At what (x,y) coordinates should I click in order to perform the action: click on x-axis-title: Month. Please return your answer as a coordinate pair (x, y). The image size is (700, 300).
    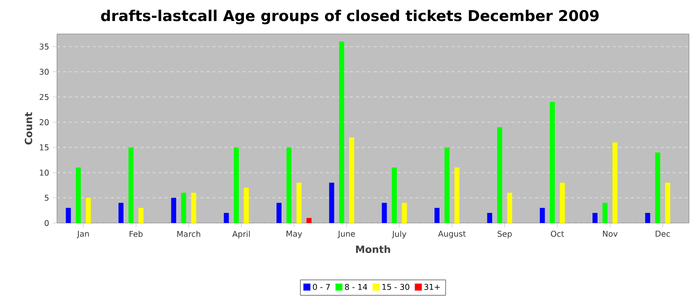
    Looking at the image, I should click on (373, 249).